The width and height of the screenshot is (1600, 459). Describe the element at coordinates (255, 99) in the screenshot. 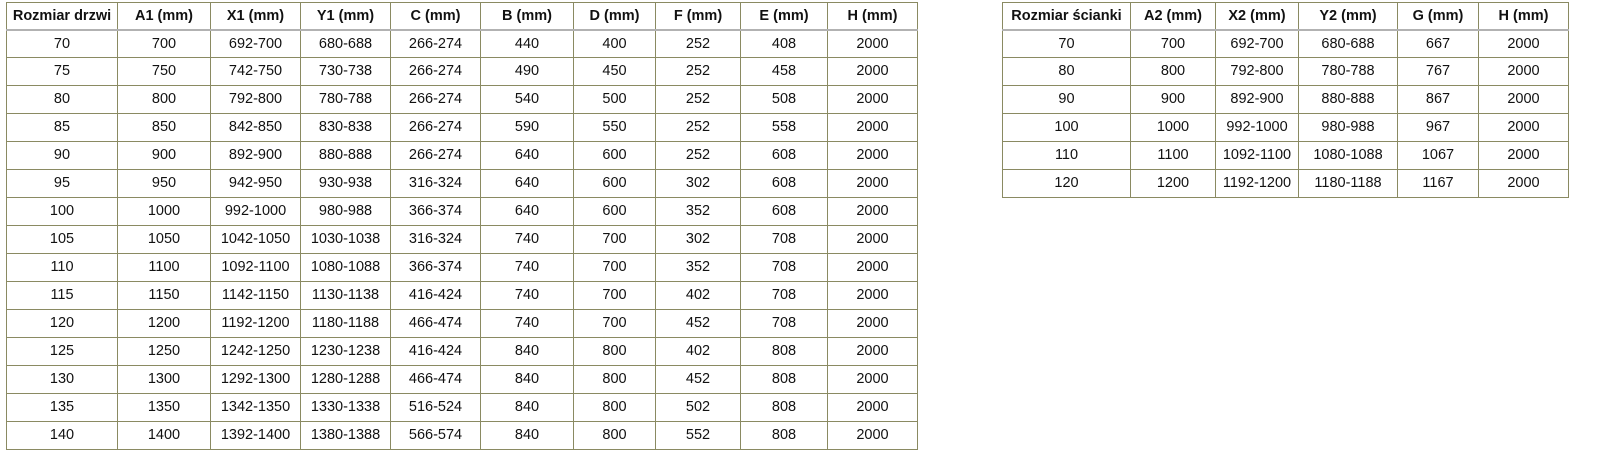

I see `cell-r3-c3: 792-800` at that location.